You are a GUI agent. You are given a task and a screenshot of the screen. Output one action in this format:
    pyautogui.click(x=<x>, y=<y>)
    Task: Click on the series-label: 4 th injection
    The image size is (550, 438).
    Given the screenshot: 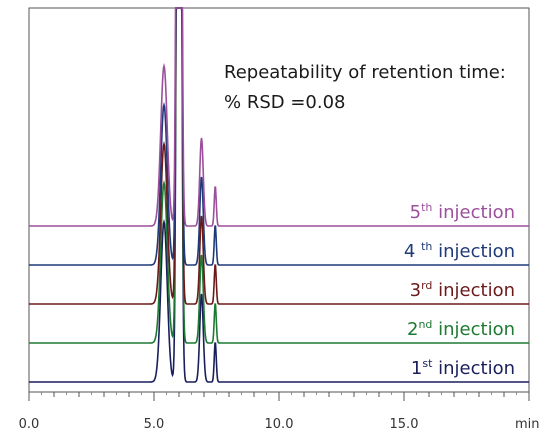 What is the action you would take?
    pyautogui.click(x=459, y=251)
    